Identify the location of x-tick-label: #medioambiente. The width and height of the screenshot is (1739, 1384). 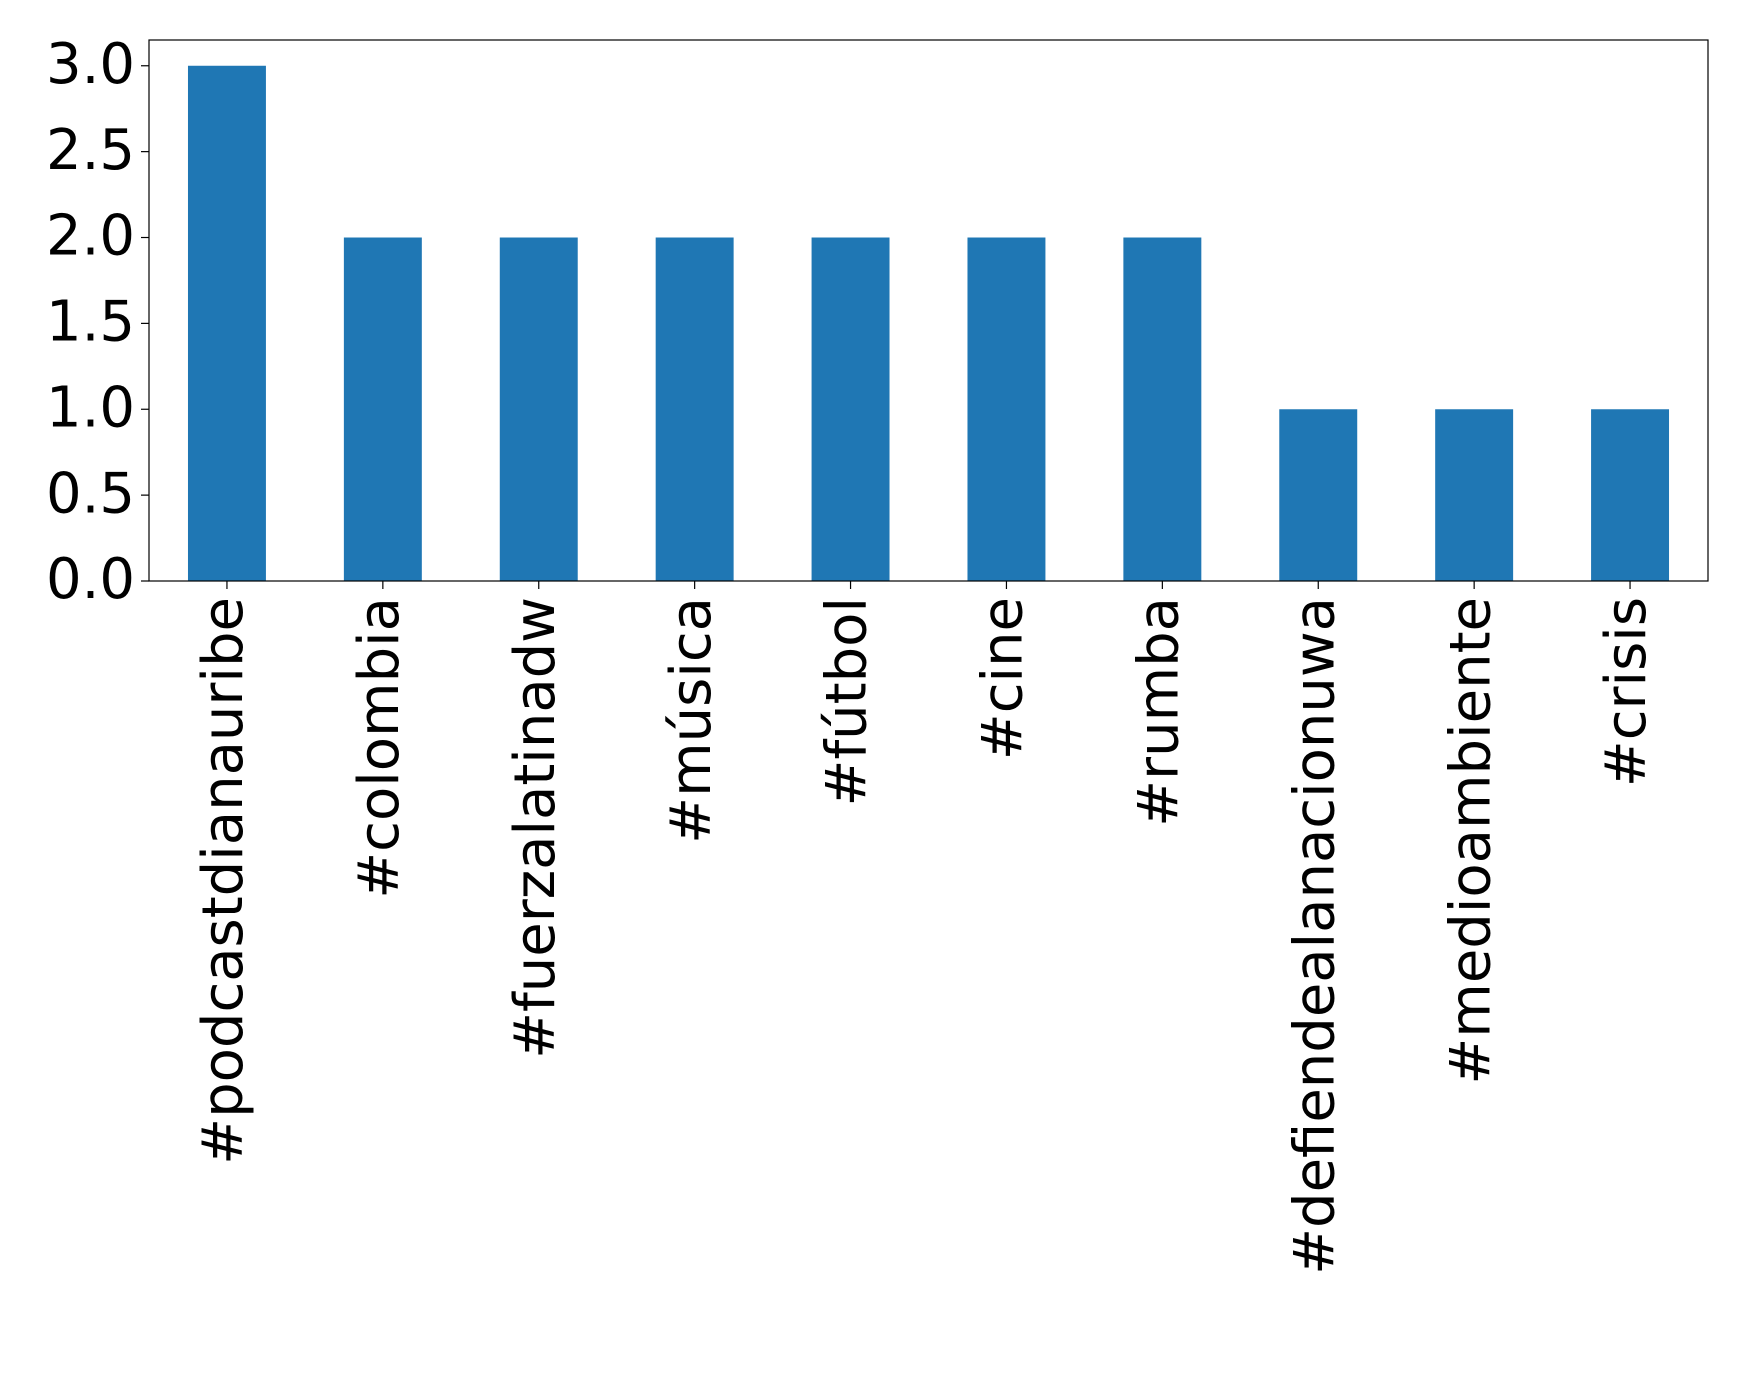
(1470, 841).